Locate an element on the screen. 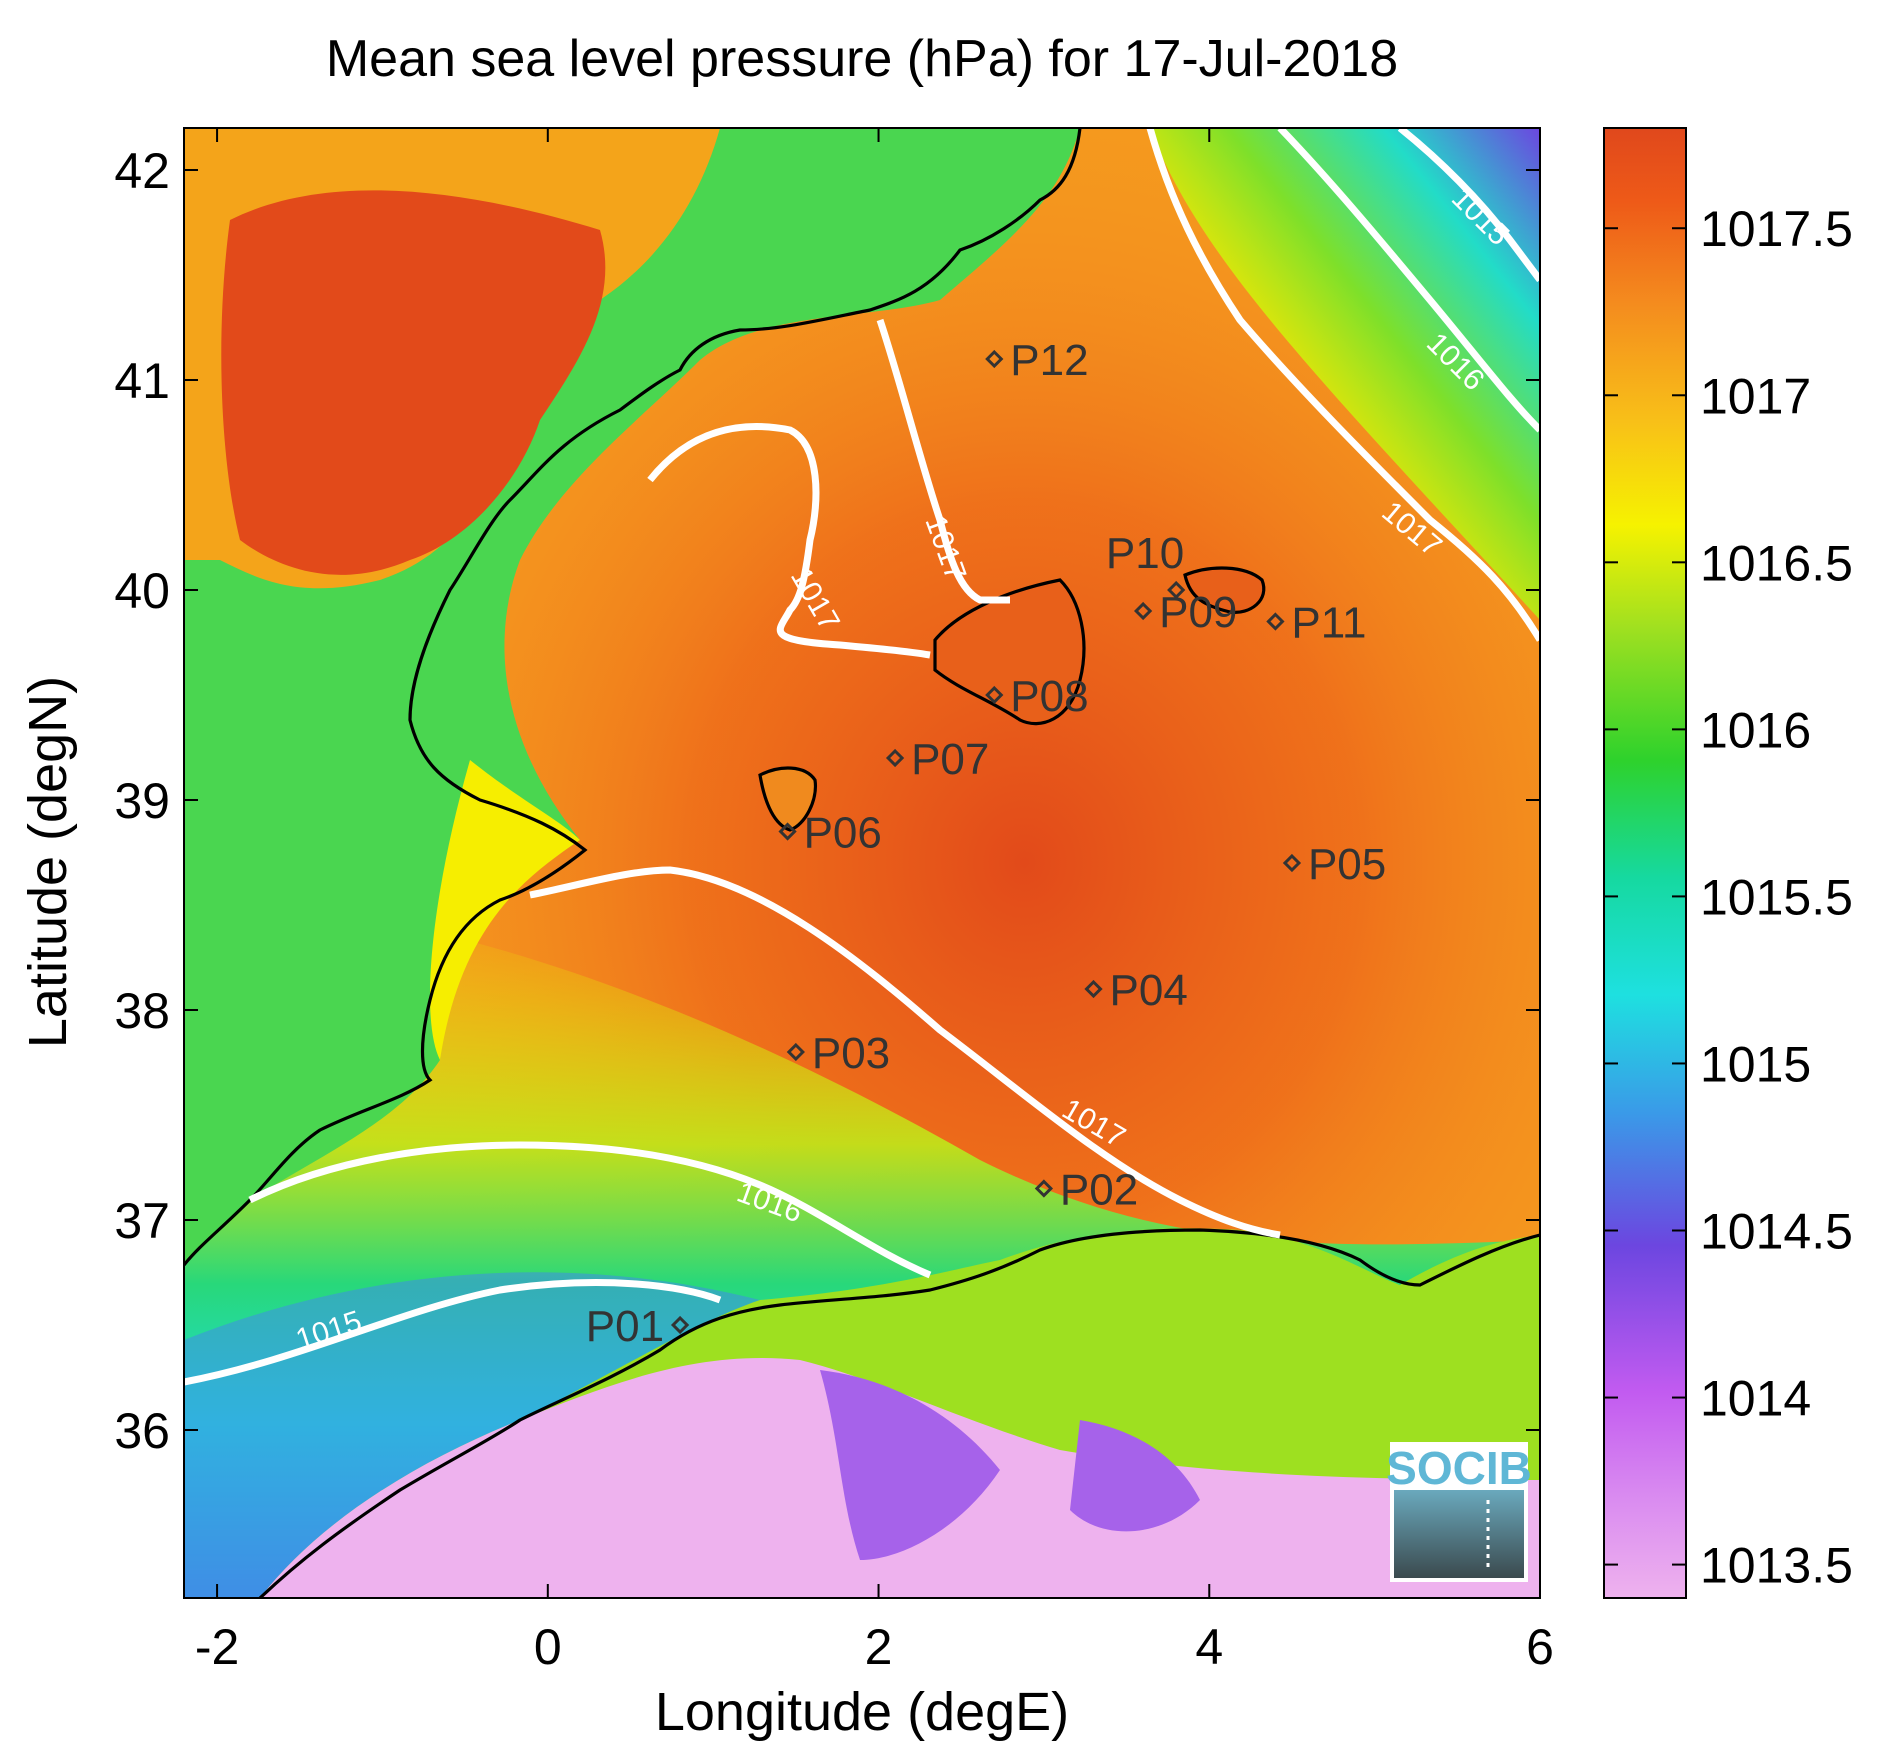  isobar-1017-south is located at coordinates (905, 1052).